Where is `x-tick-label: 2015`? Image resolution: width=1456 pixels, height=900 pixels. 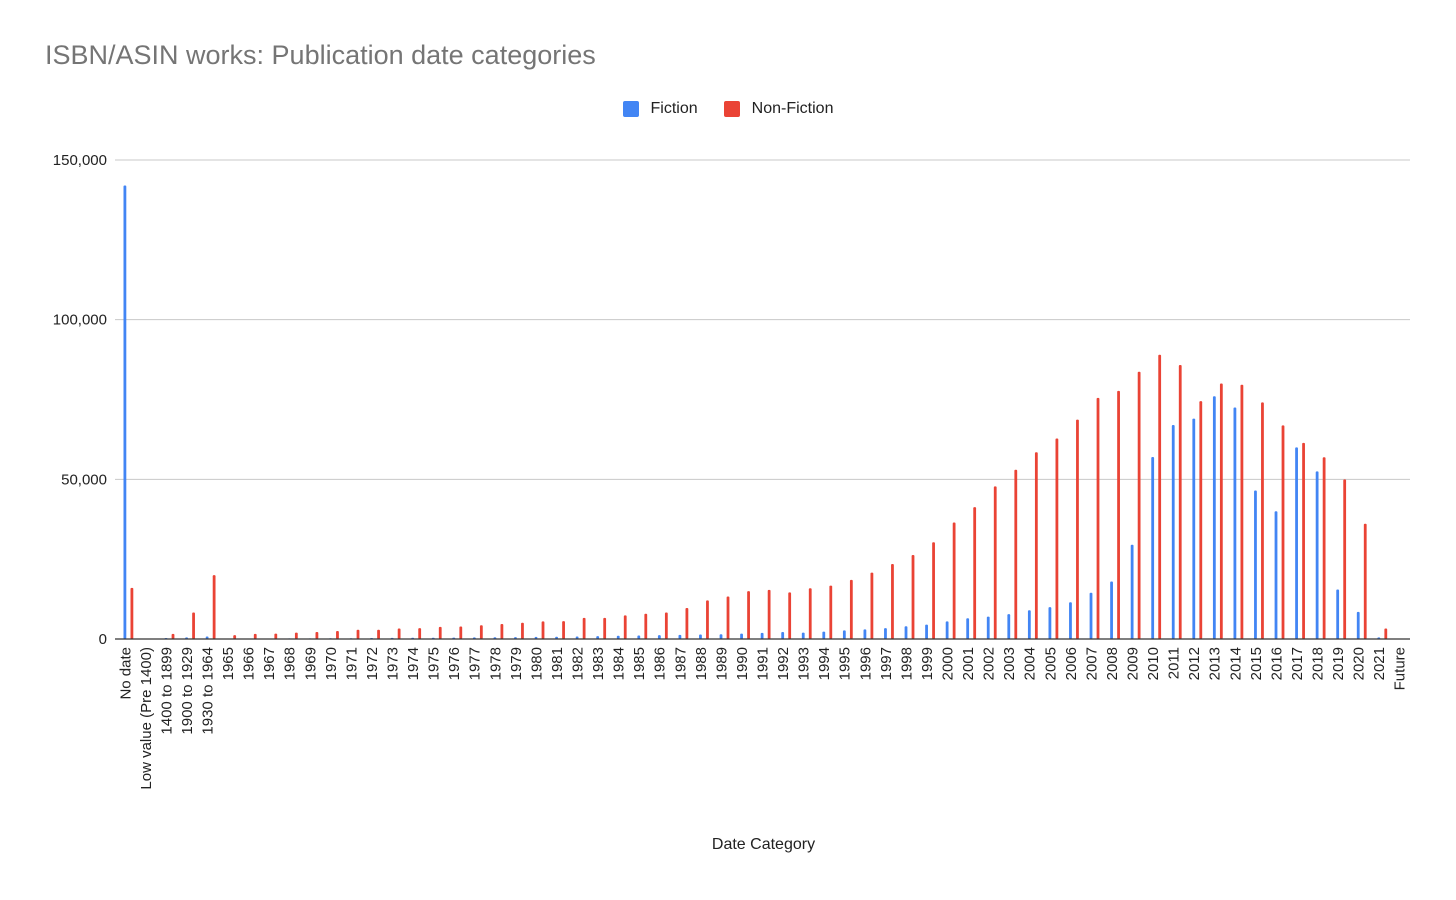 x-tick-label: 2015 is located at coordinates (1256, 663).